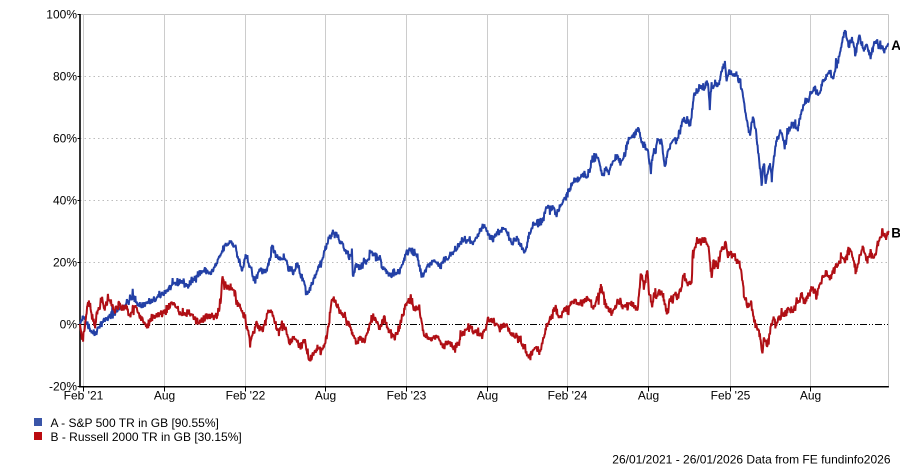 This screenshot has height=472, width=900. I want to click on svg-text: 60%, so click(65, 139).